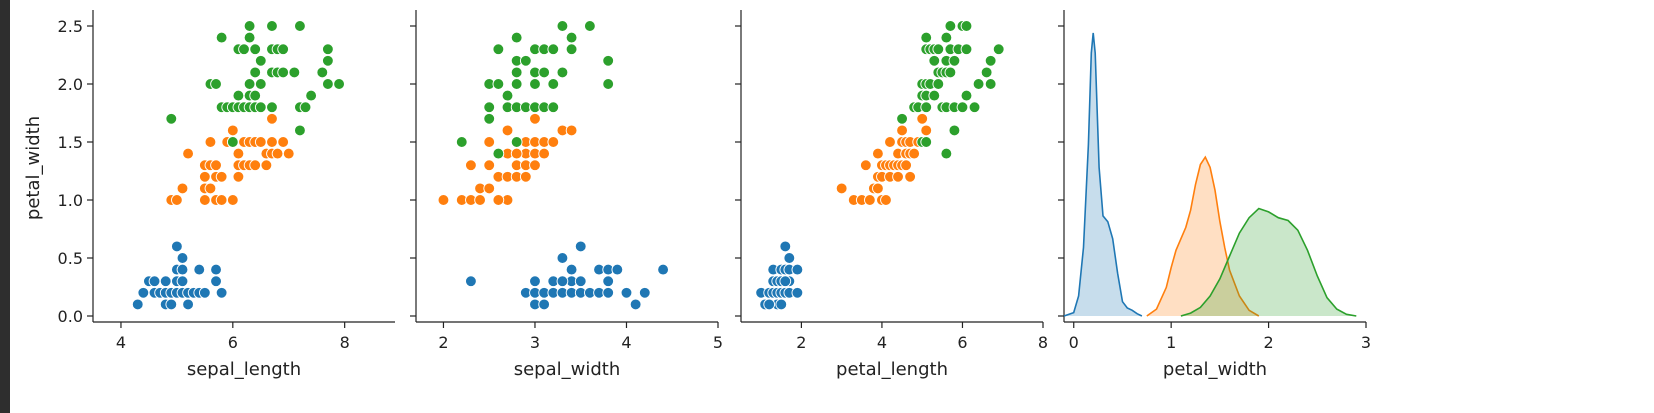  What do you see at coordinates (567, 369) in the screenshot?
I see `x-axis-label: sepal_width` at bounding box center [567, 369].